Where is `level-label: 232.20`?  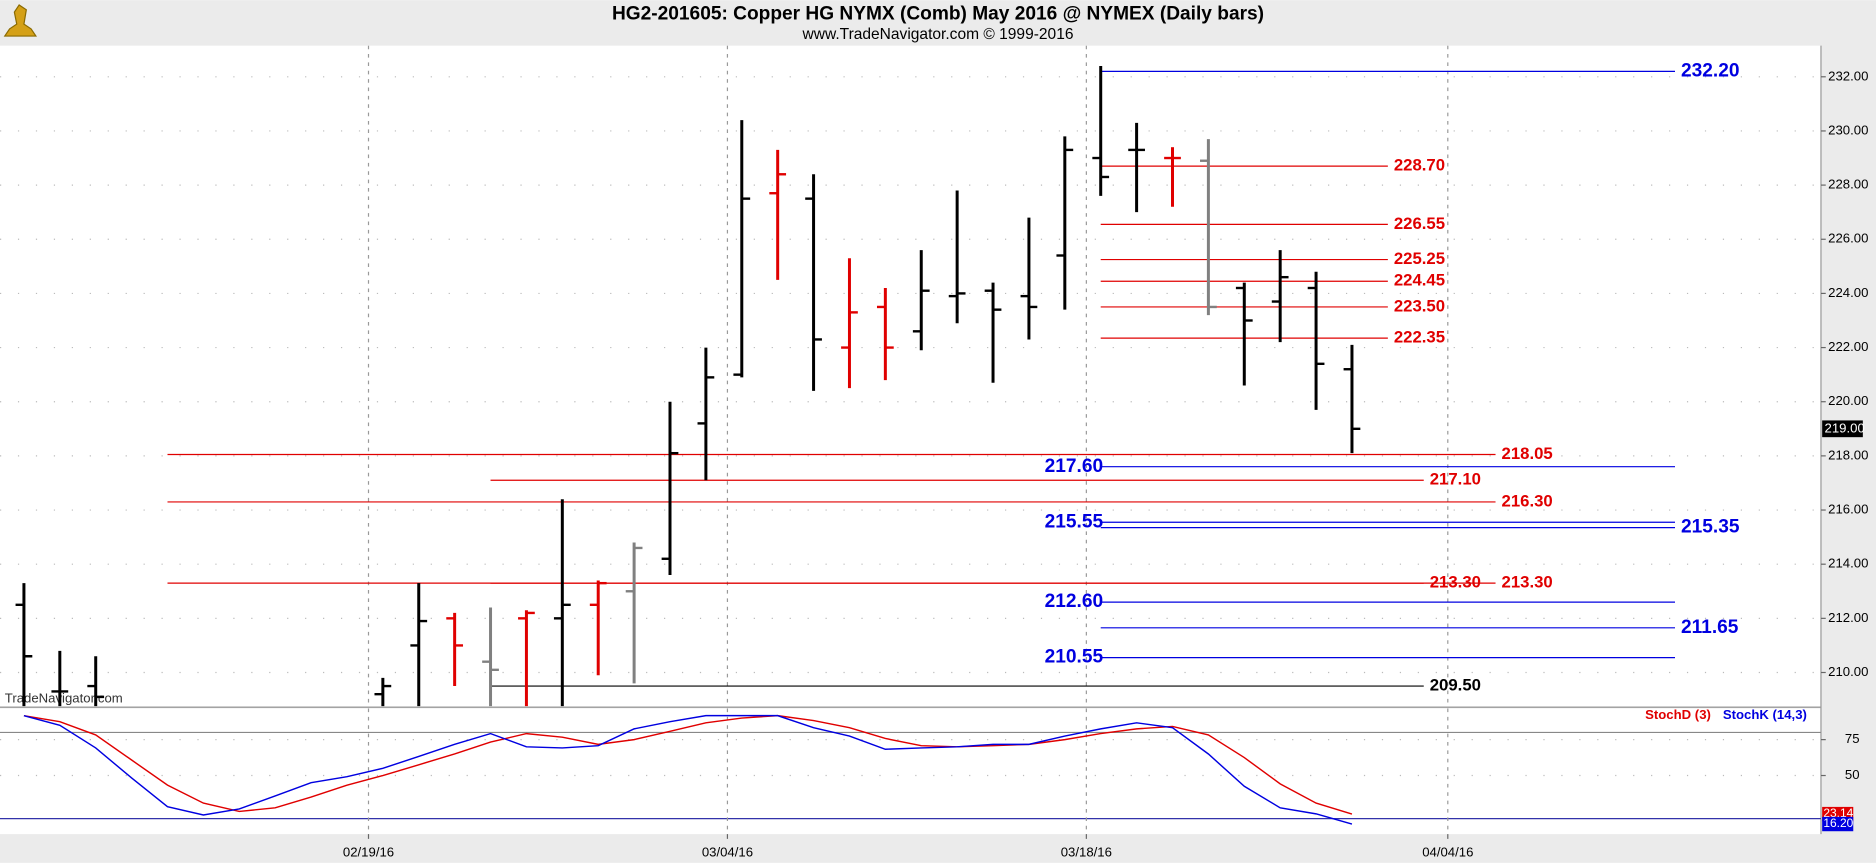
level-label: 232.20 is located at coordinates (1710, 70).